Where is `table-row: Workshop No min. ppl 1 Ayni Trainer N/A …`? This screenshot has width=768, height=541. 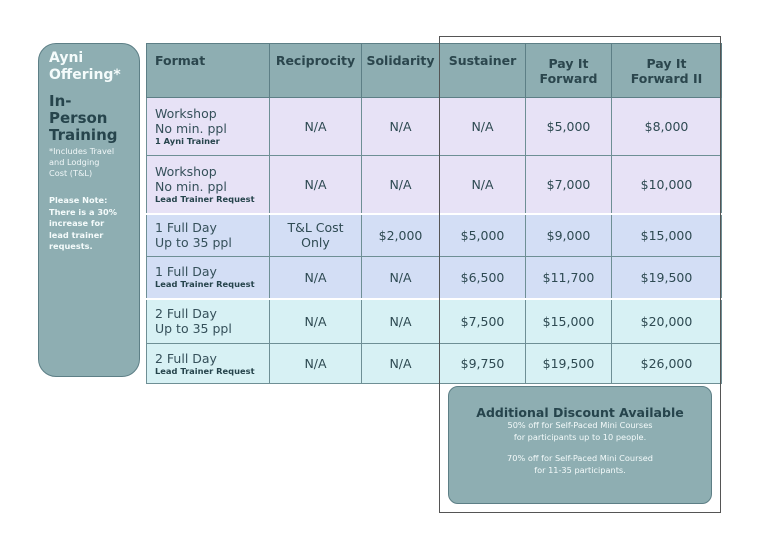 table-row: Workshop No min. ppl 1 Ayni Trainer N/A … is located at coordinates (434, 126).